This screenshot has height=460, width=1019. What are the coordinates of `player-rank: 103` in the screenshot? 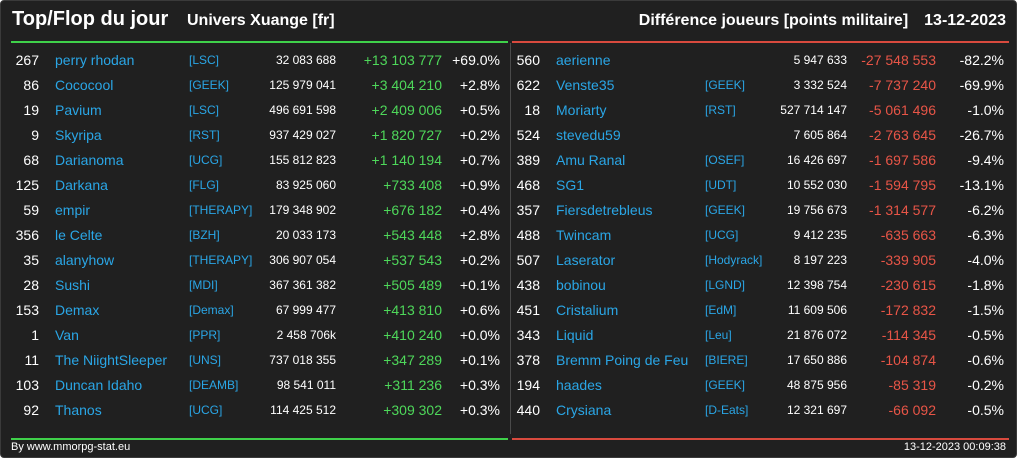 It's located at (27, 385).